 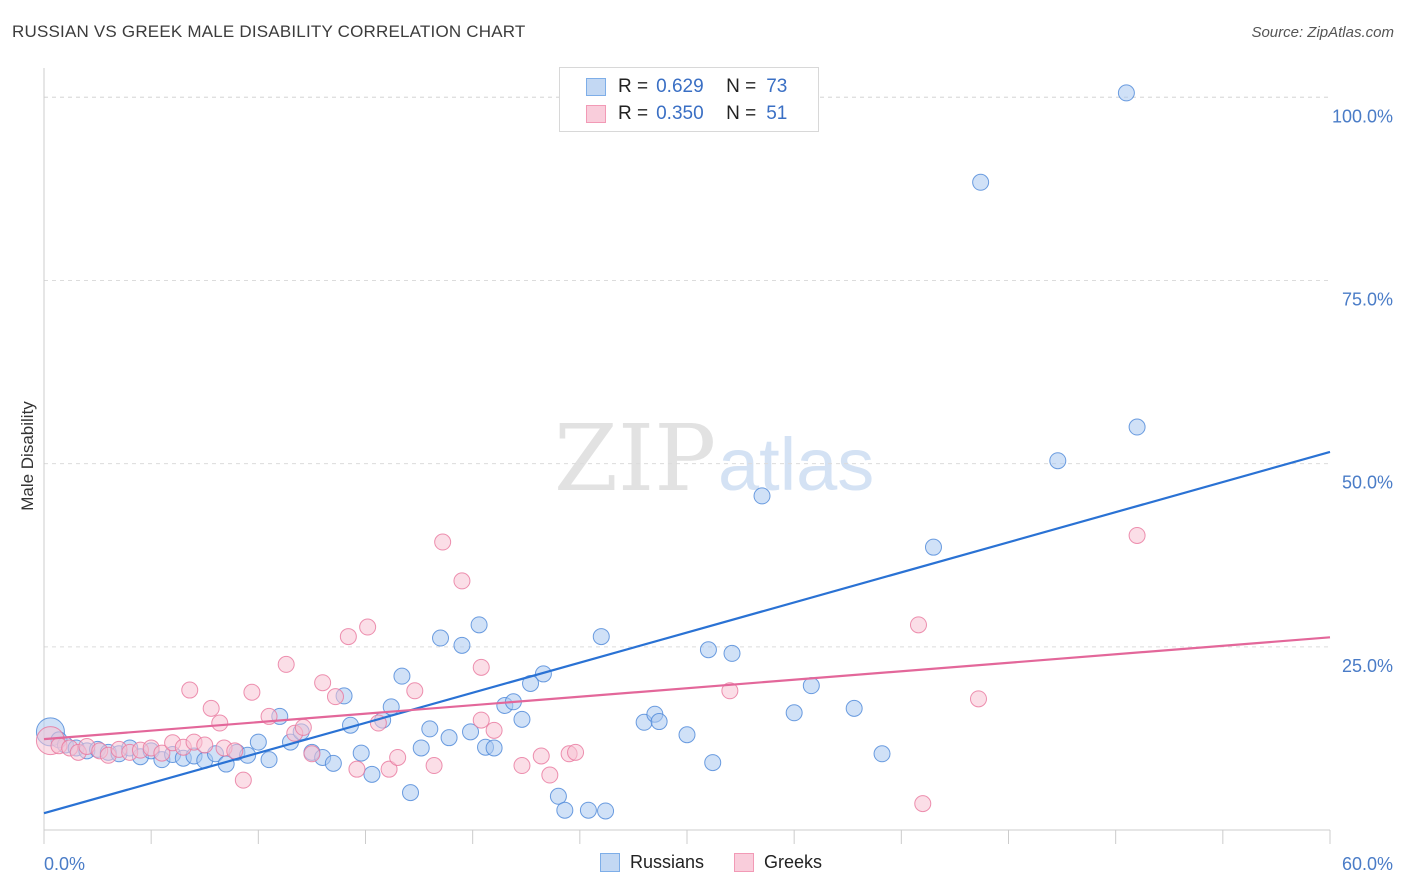 What do you see at coordinates (1322, 32) in the screenshot?
I see `source-label: Source: ZipAtlas.com` at bounding box center [1322, 32].